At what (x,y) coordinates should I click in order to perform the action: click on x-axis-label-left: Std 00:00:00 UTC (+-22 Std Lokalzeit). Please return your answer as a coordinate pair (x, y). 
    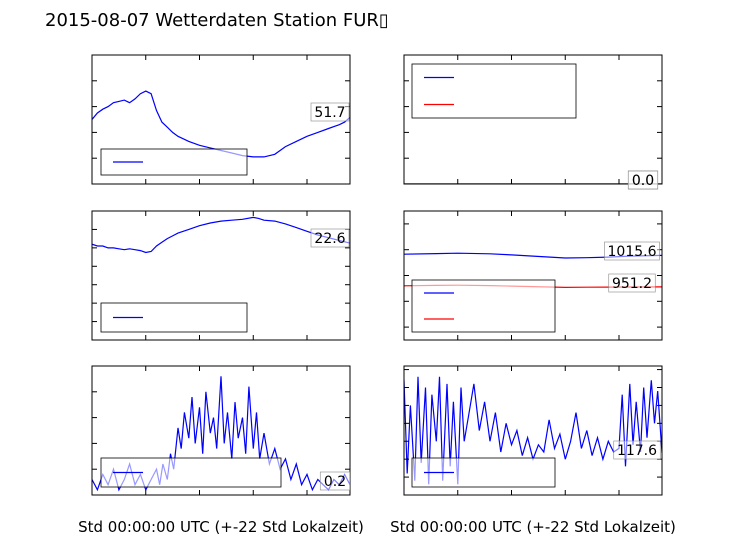
    Looking at the image, I should click on (221, 527).